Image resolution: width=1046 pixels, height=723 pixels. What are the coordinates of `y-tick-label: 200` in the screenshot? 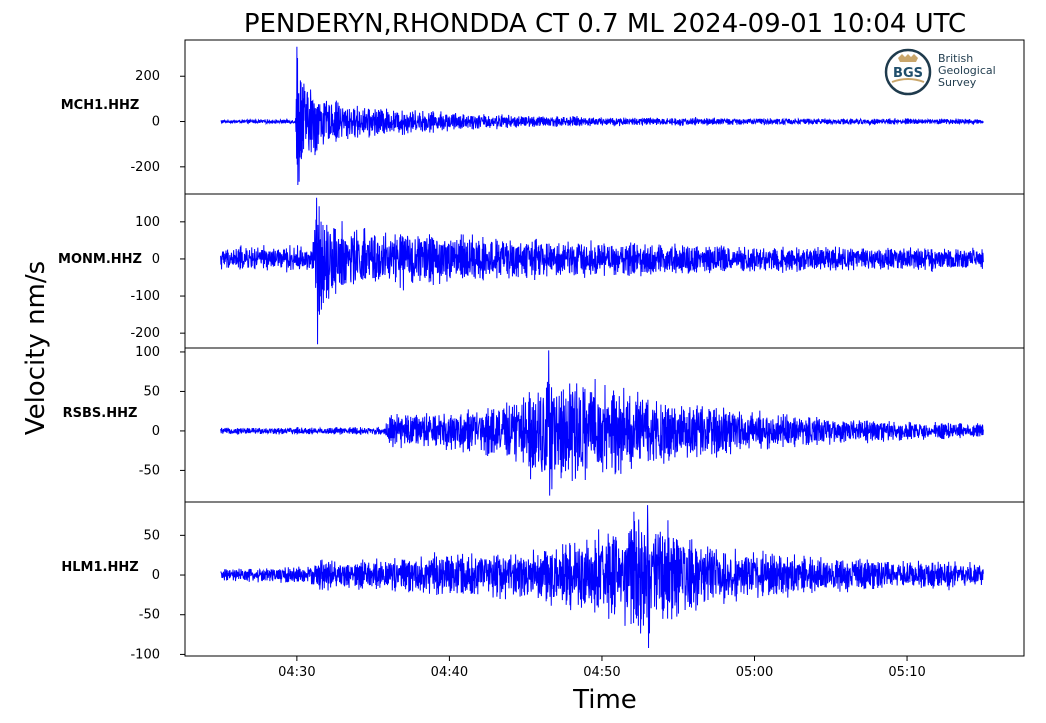 It's located at (147, 76).